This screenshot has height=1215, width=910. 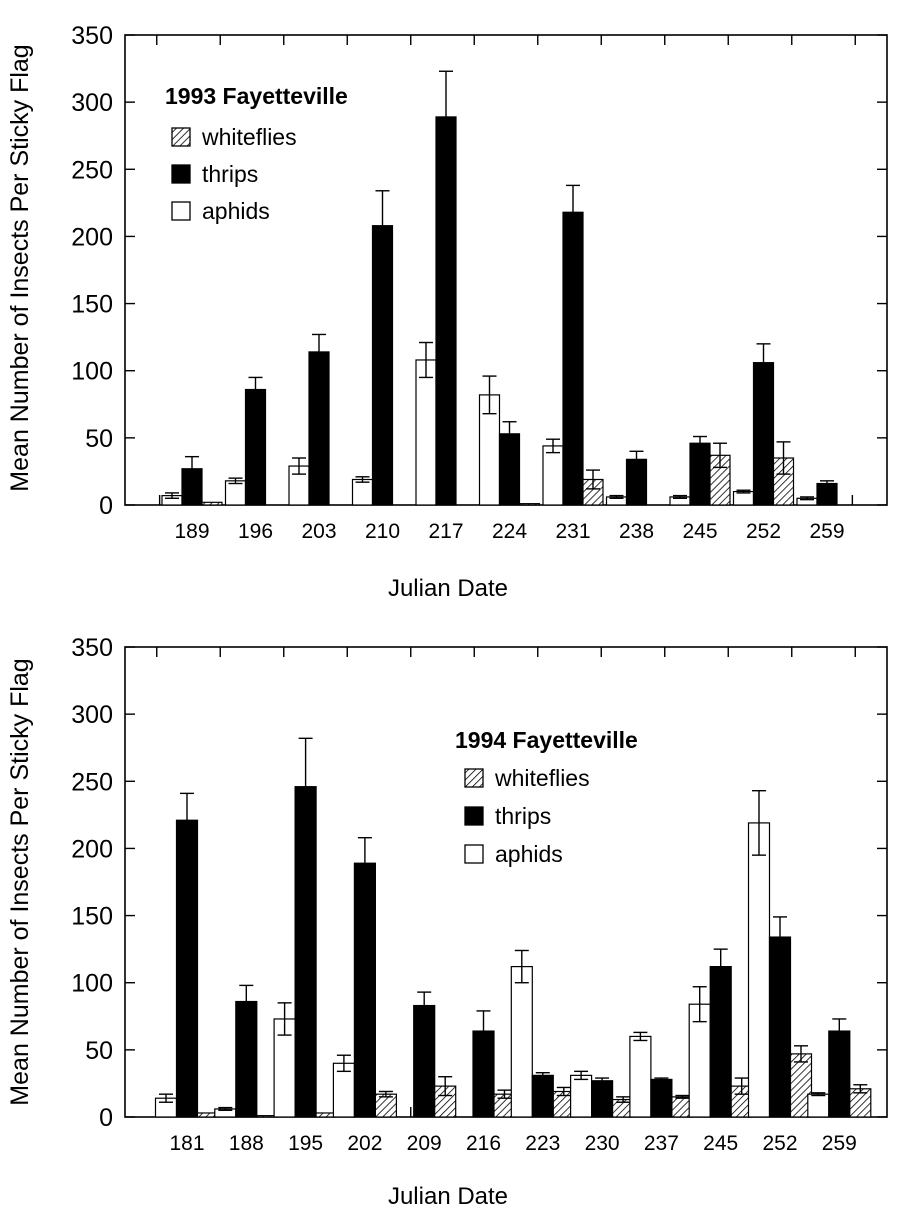 I want to click on chart-title: 1994 Fayetteville, so click(x=546, y=740).